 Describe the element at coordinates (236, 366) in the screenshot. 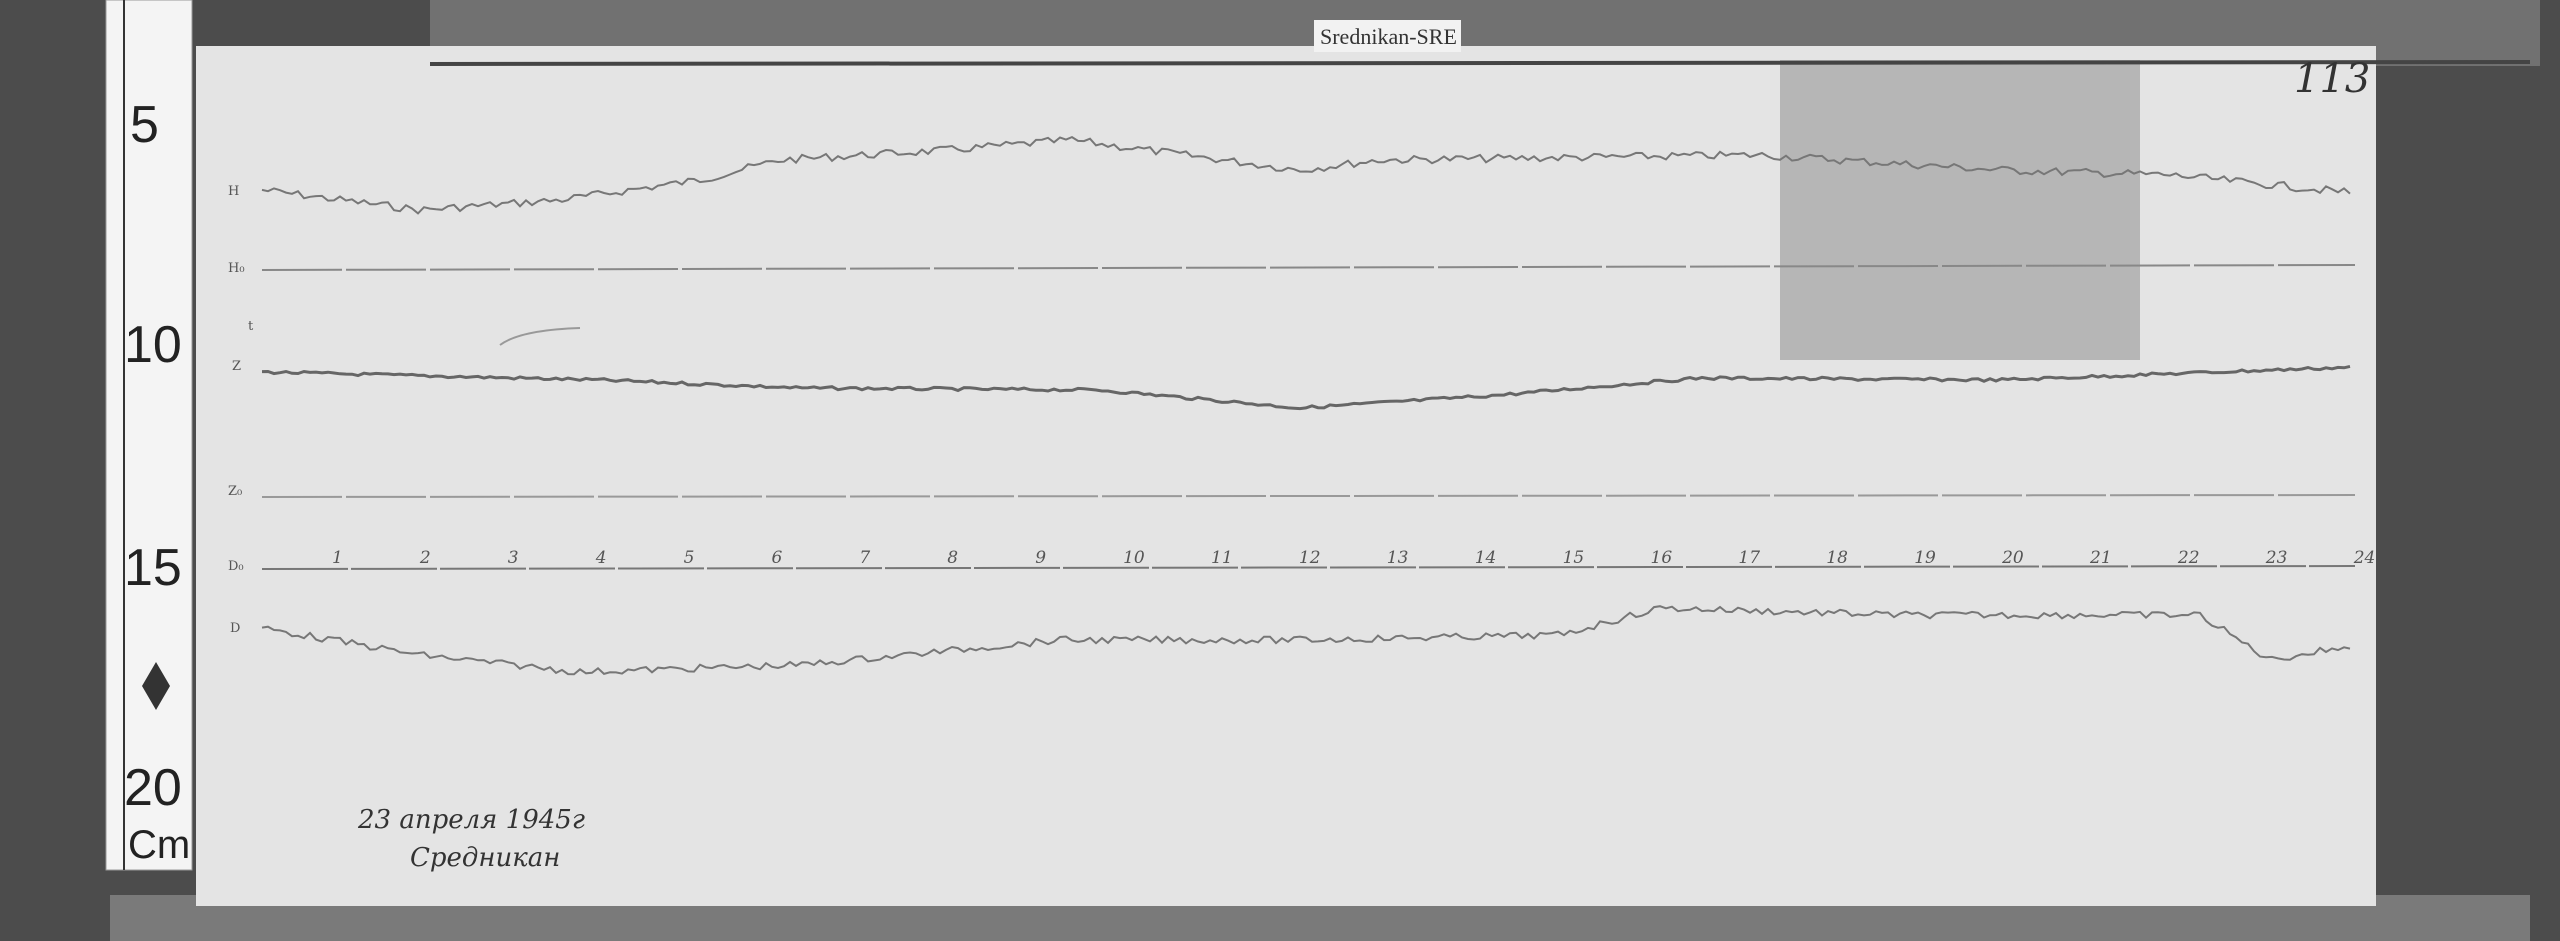

I see `label-z: Z` at that location.